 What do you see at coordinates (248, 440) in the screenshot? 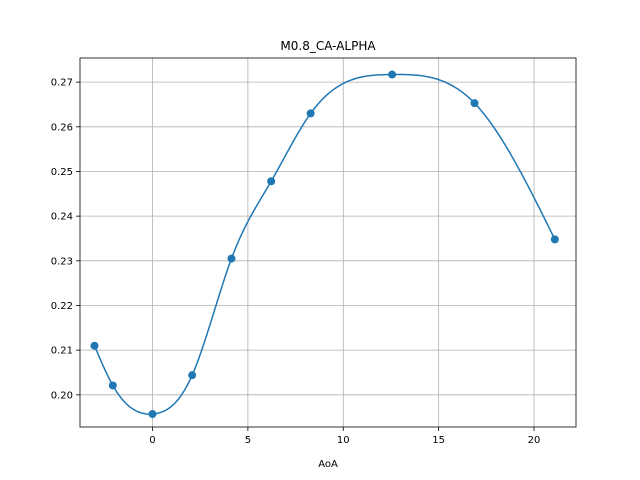
I see `x-tick-label: 5` at bounding box center [248, 440].